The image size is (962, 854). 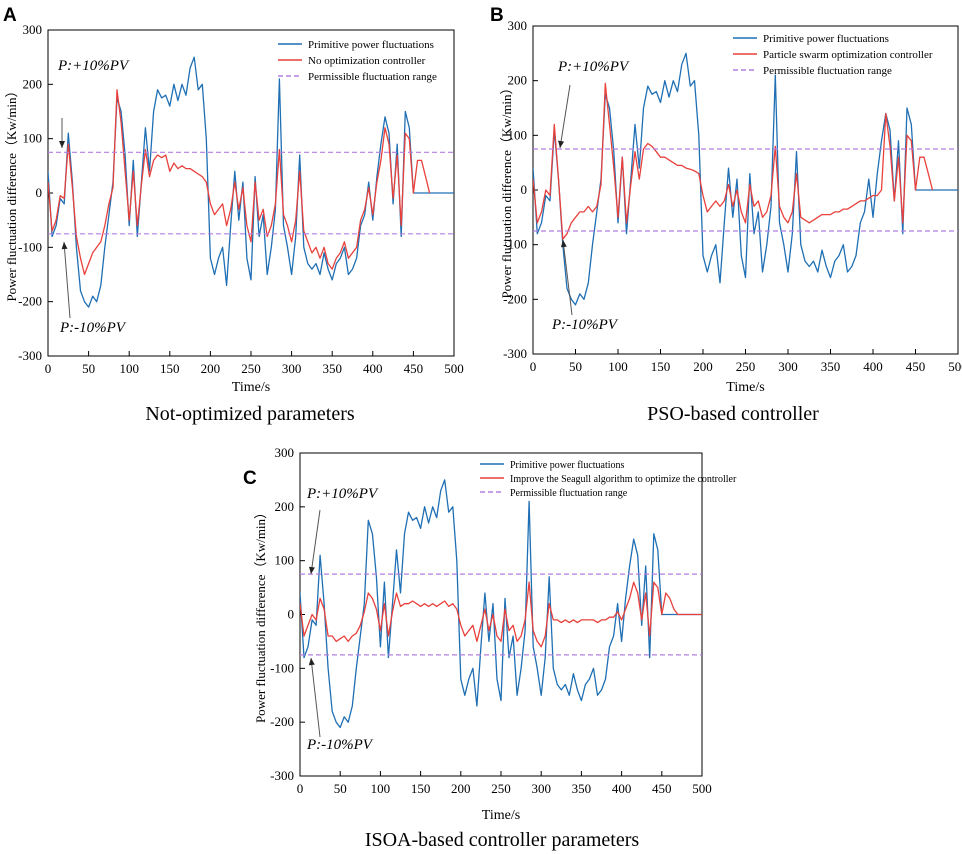 What do you see at coordinates (502, 840) in the screenshot?
I see `panel-caption: ISOA-based controller parameters` at bounding box center [502, 840].